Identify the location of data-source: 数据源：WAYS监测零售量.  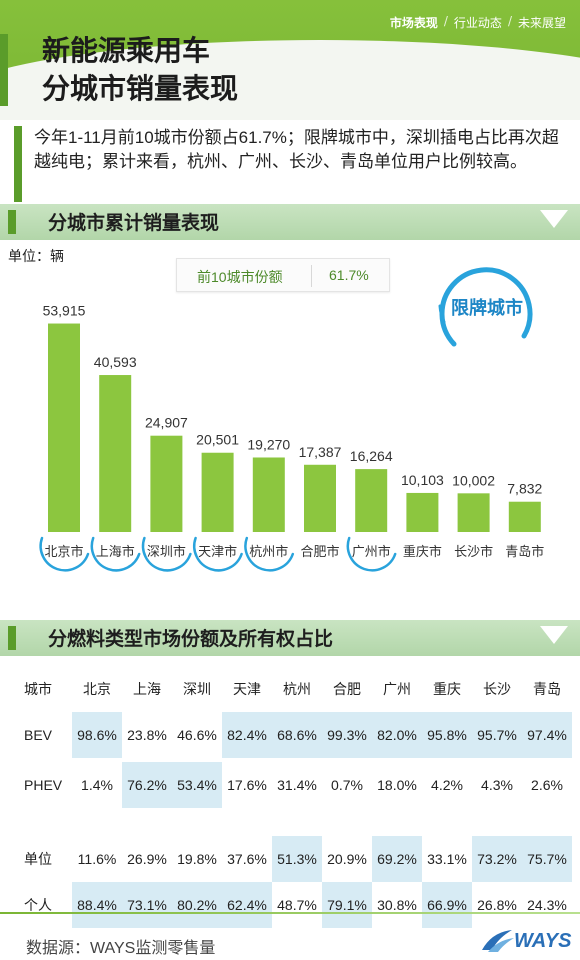
(121, 948).